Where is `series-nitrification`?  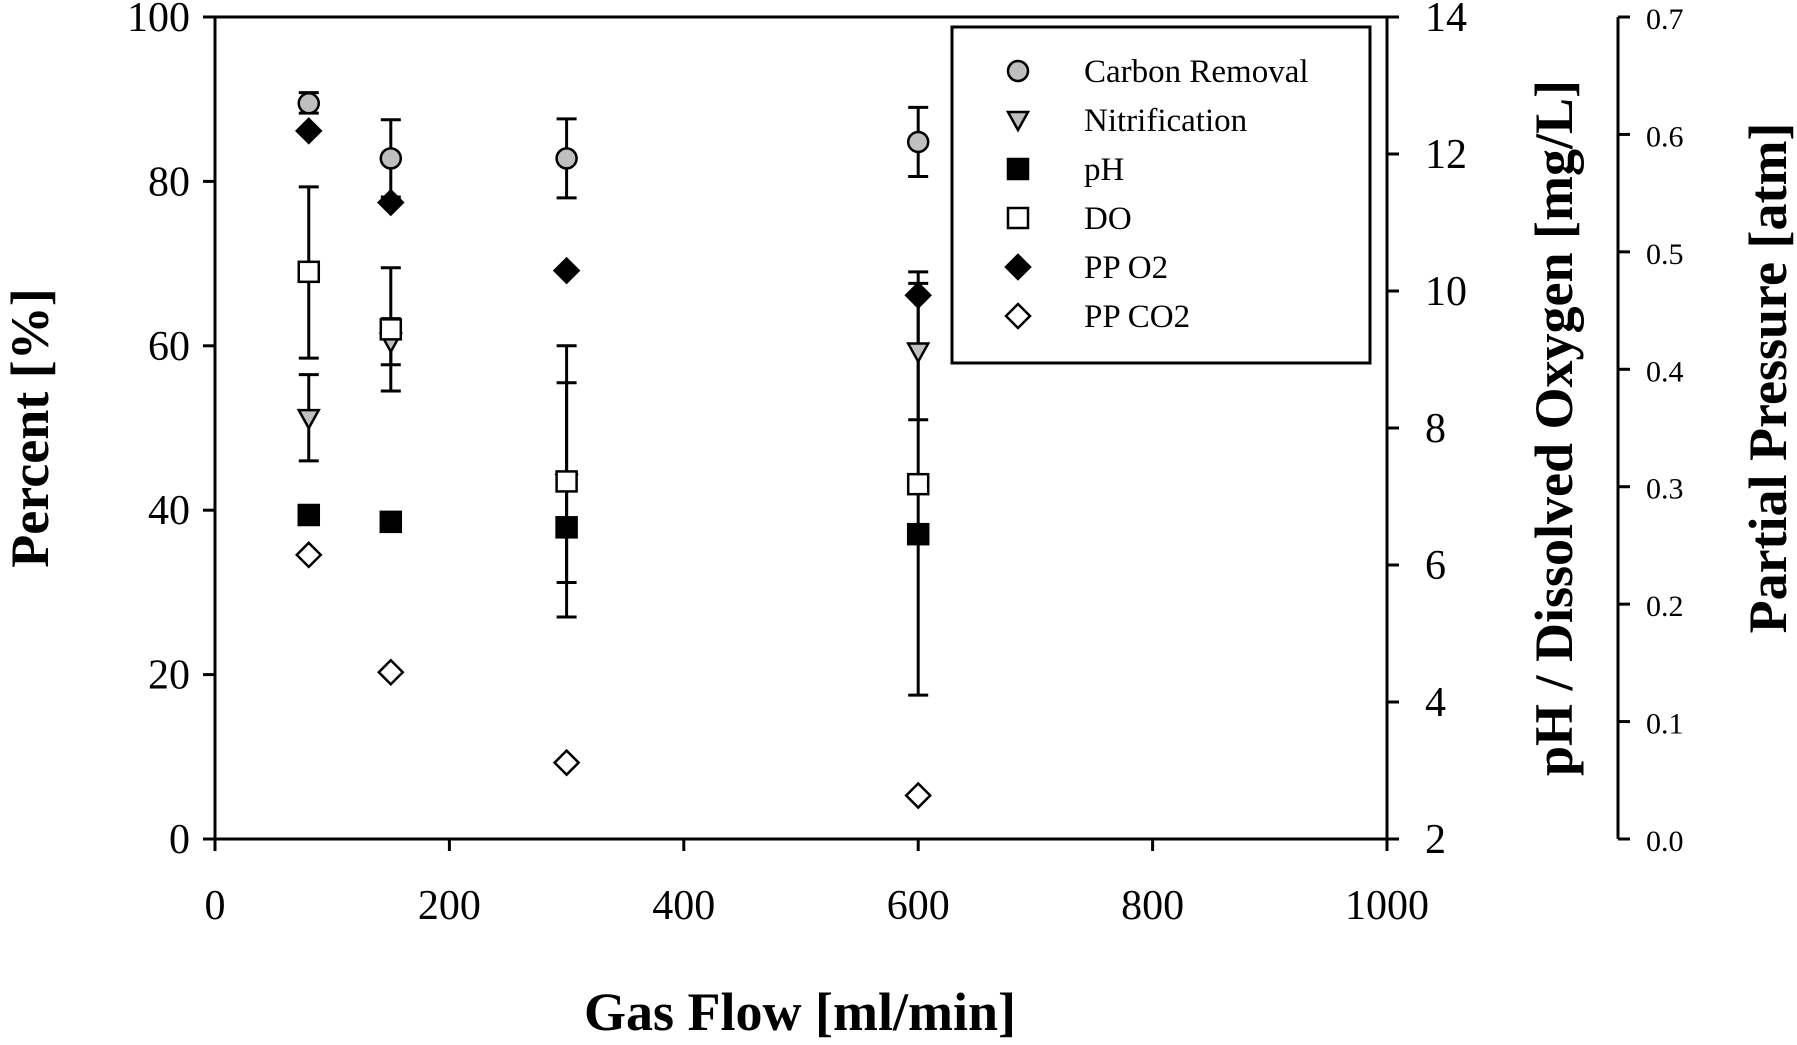
series-nitrification is located at coordinates (613, 414).